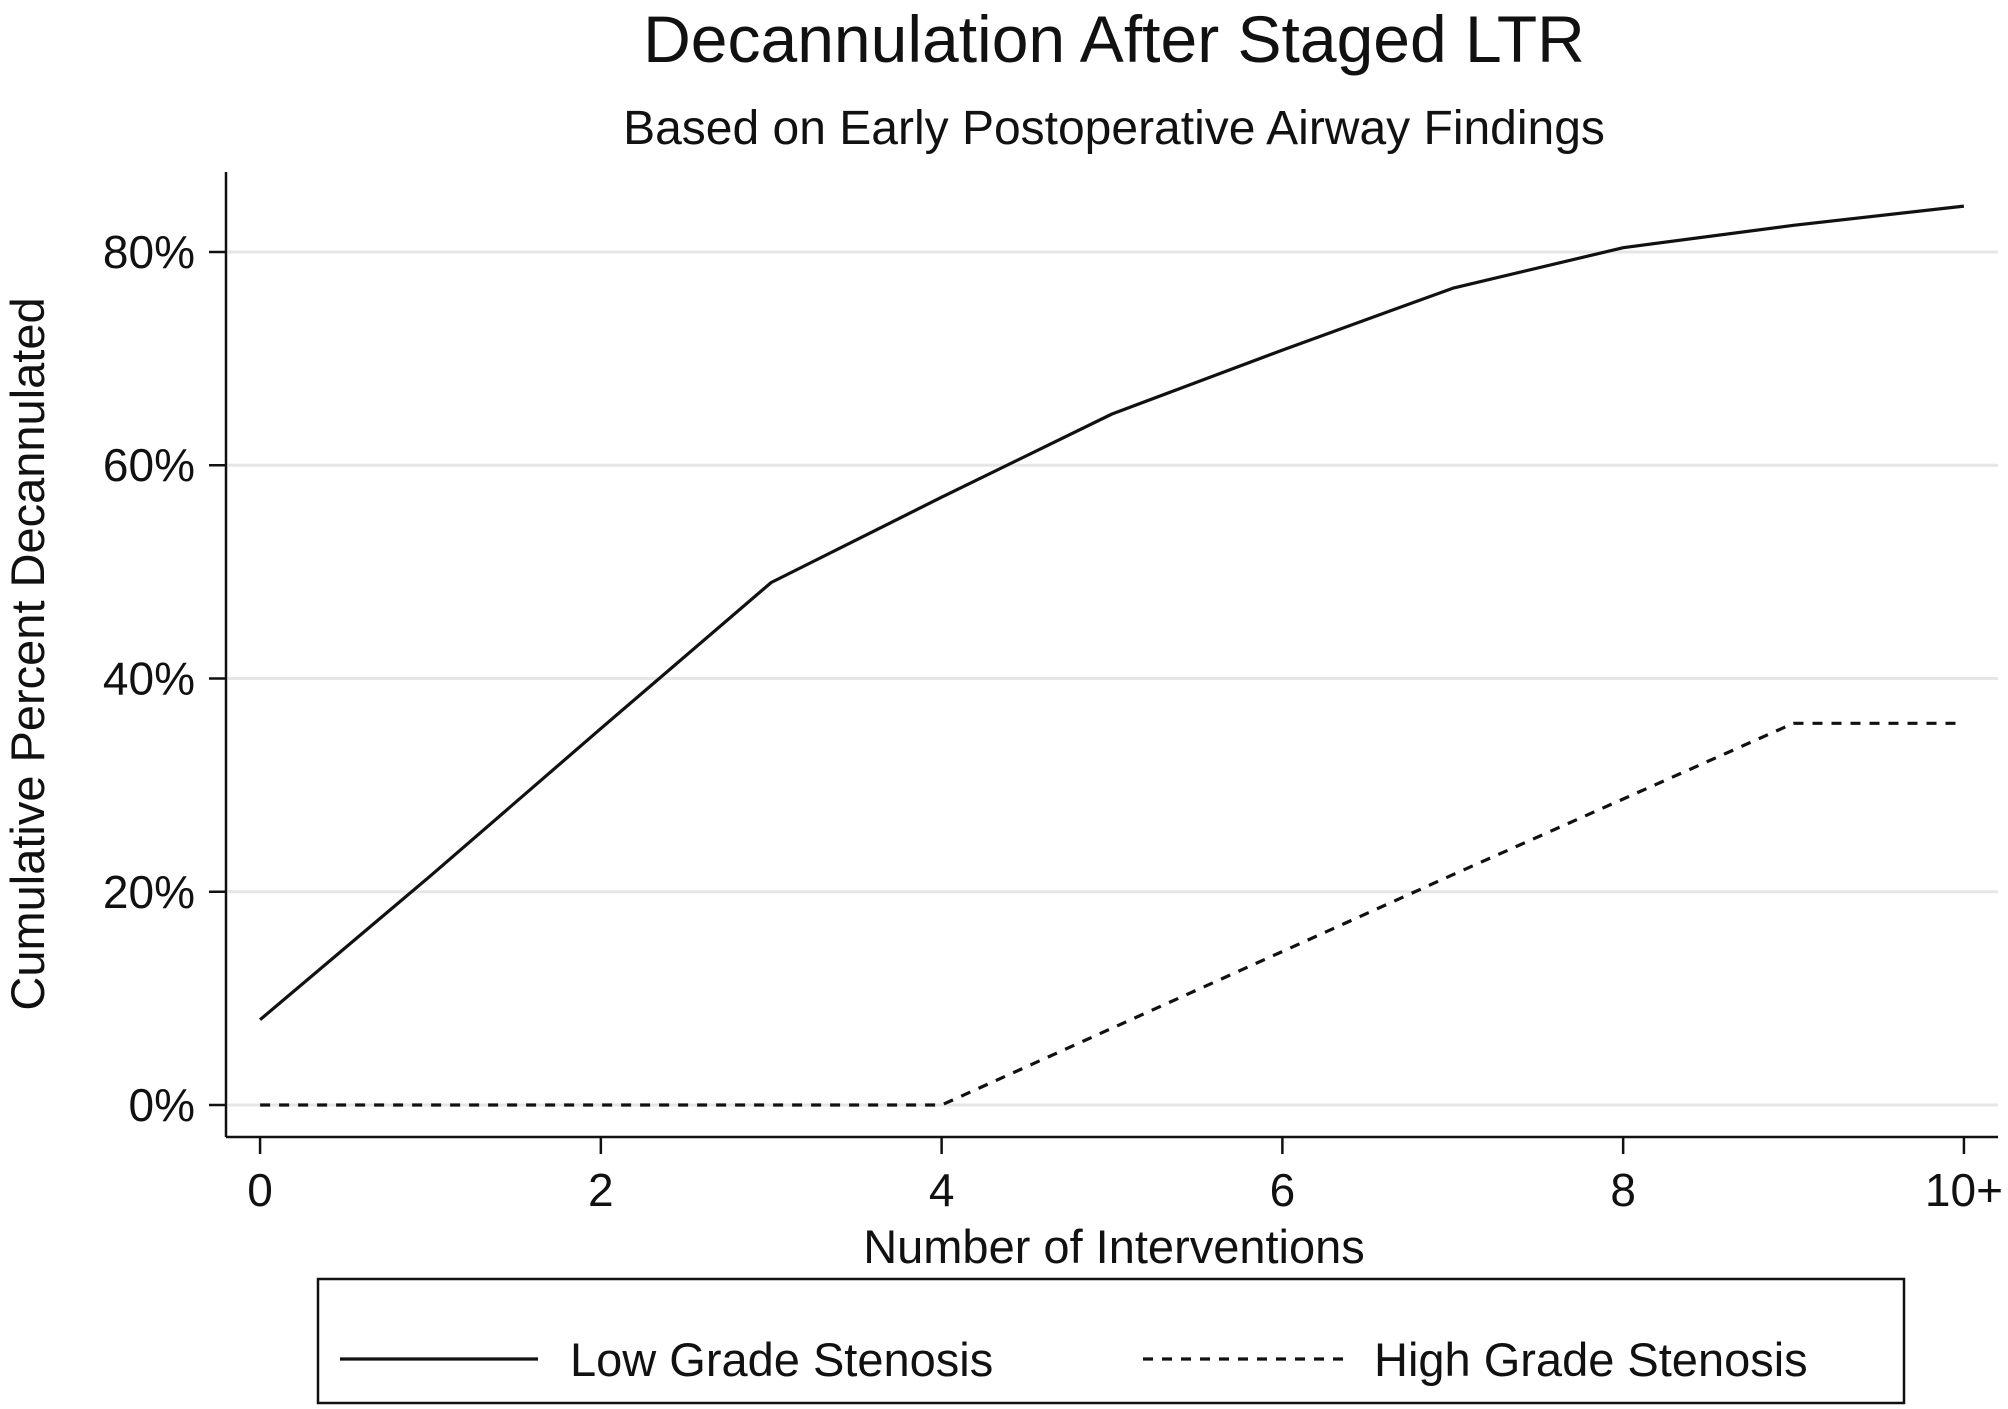 The height and width of the screenshot is (1409, 2008). I want to click on x-ticks: 0 2 4 6 8 10+, so click(1125, 1176).